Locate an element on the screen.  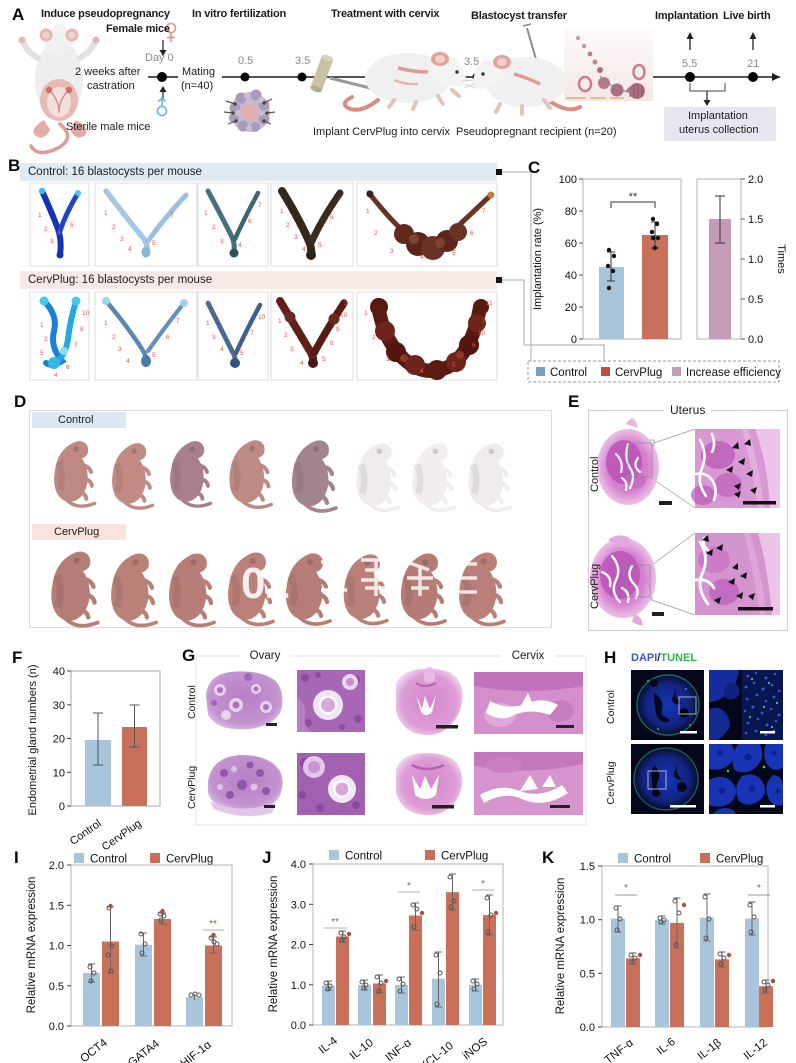
svg-text: IL-6 is located at coordinates (666, 1047).